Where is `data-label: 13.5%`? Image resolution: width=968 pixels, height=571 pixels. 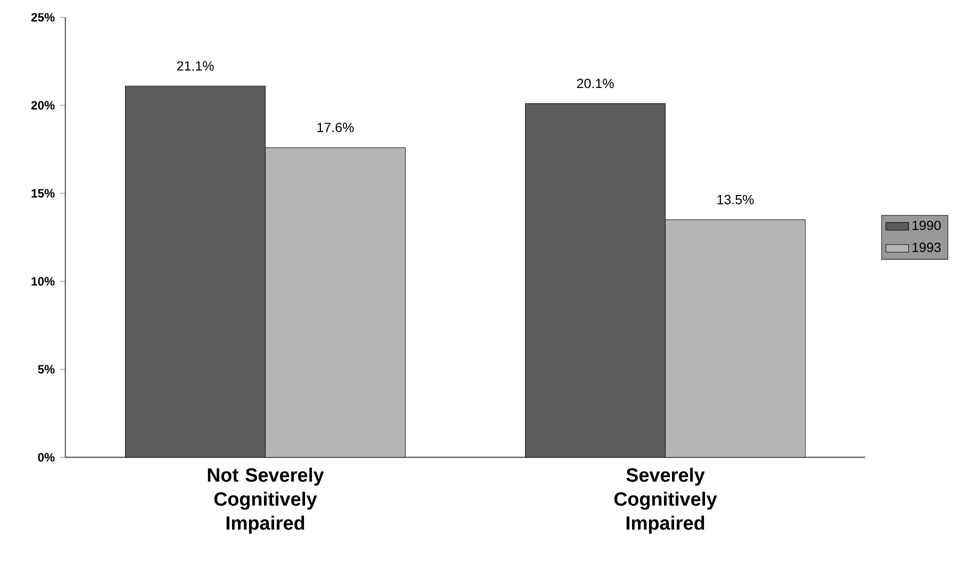 data-label: 13.5% is located at coordinates (735, 200).